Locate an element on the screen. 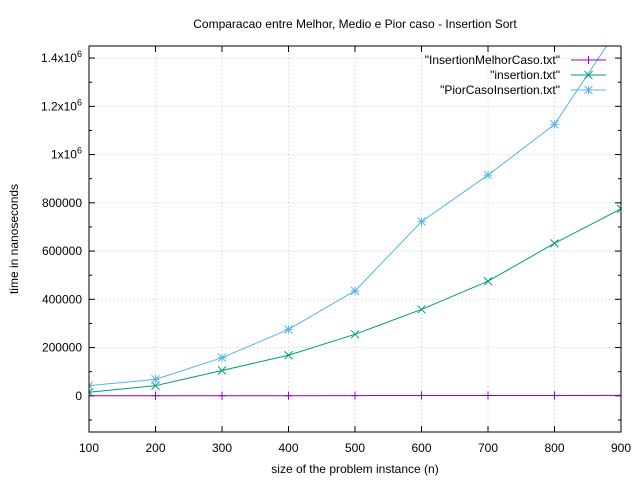  legend-label: "InsertionMelhorCaso.txt" is located at coordinates (492, 60).